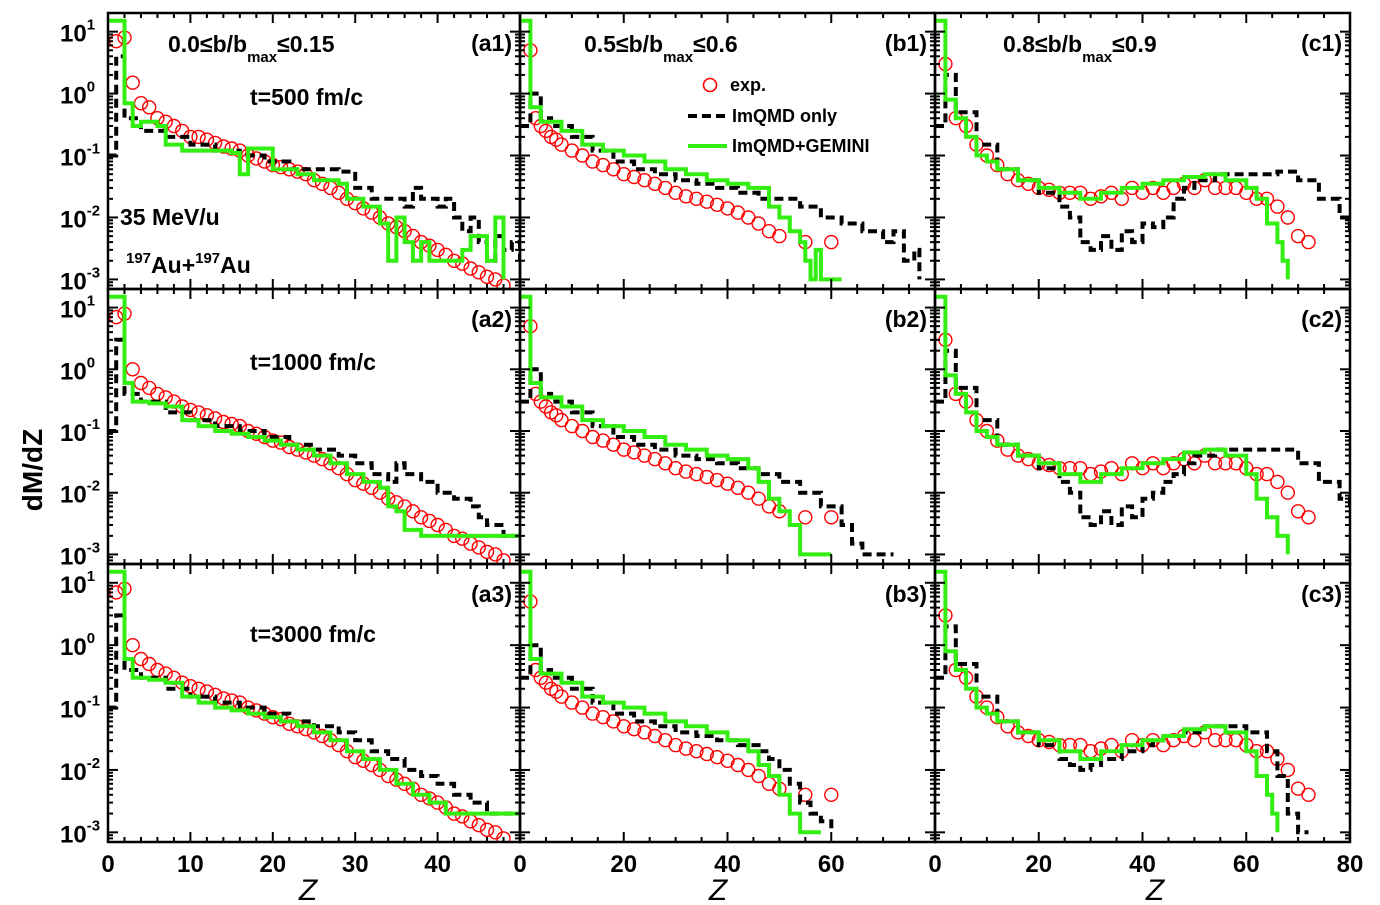 The image size is (1380, 905). I want to click on x-axis-title-a: Z, so click(308, 889).